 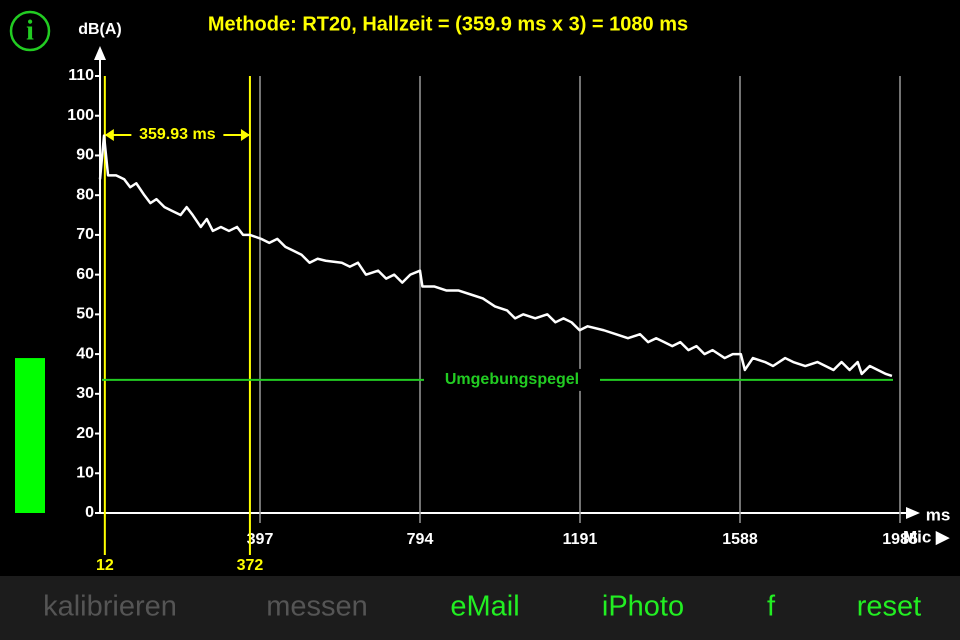 I want to click on toolbar, so click(x=480, y=608).